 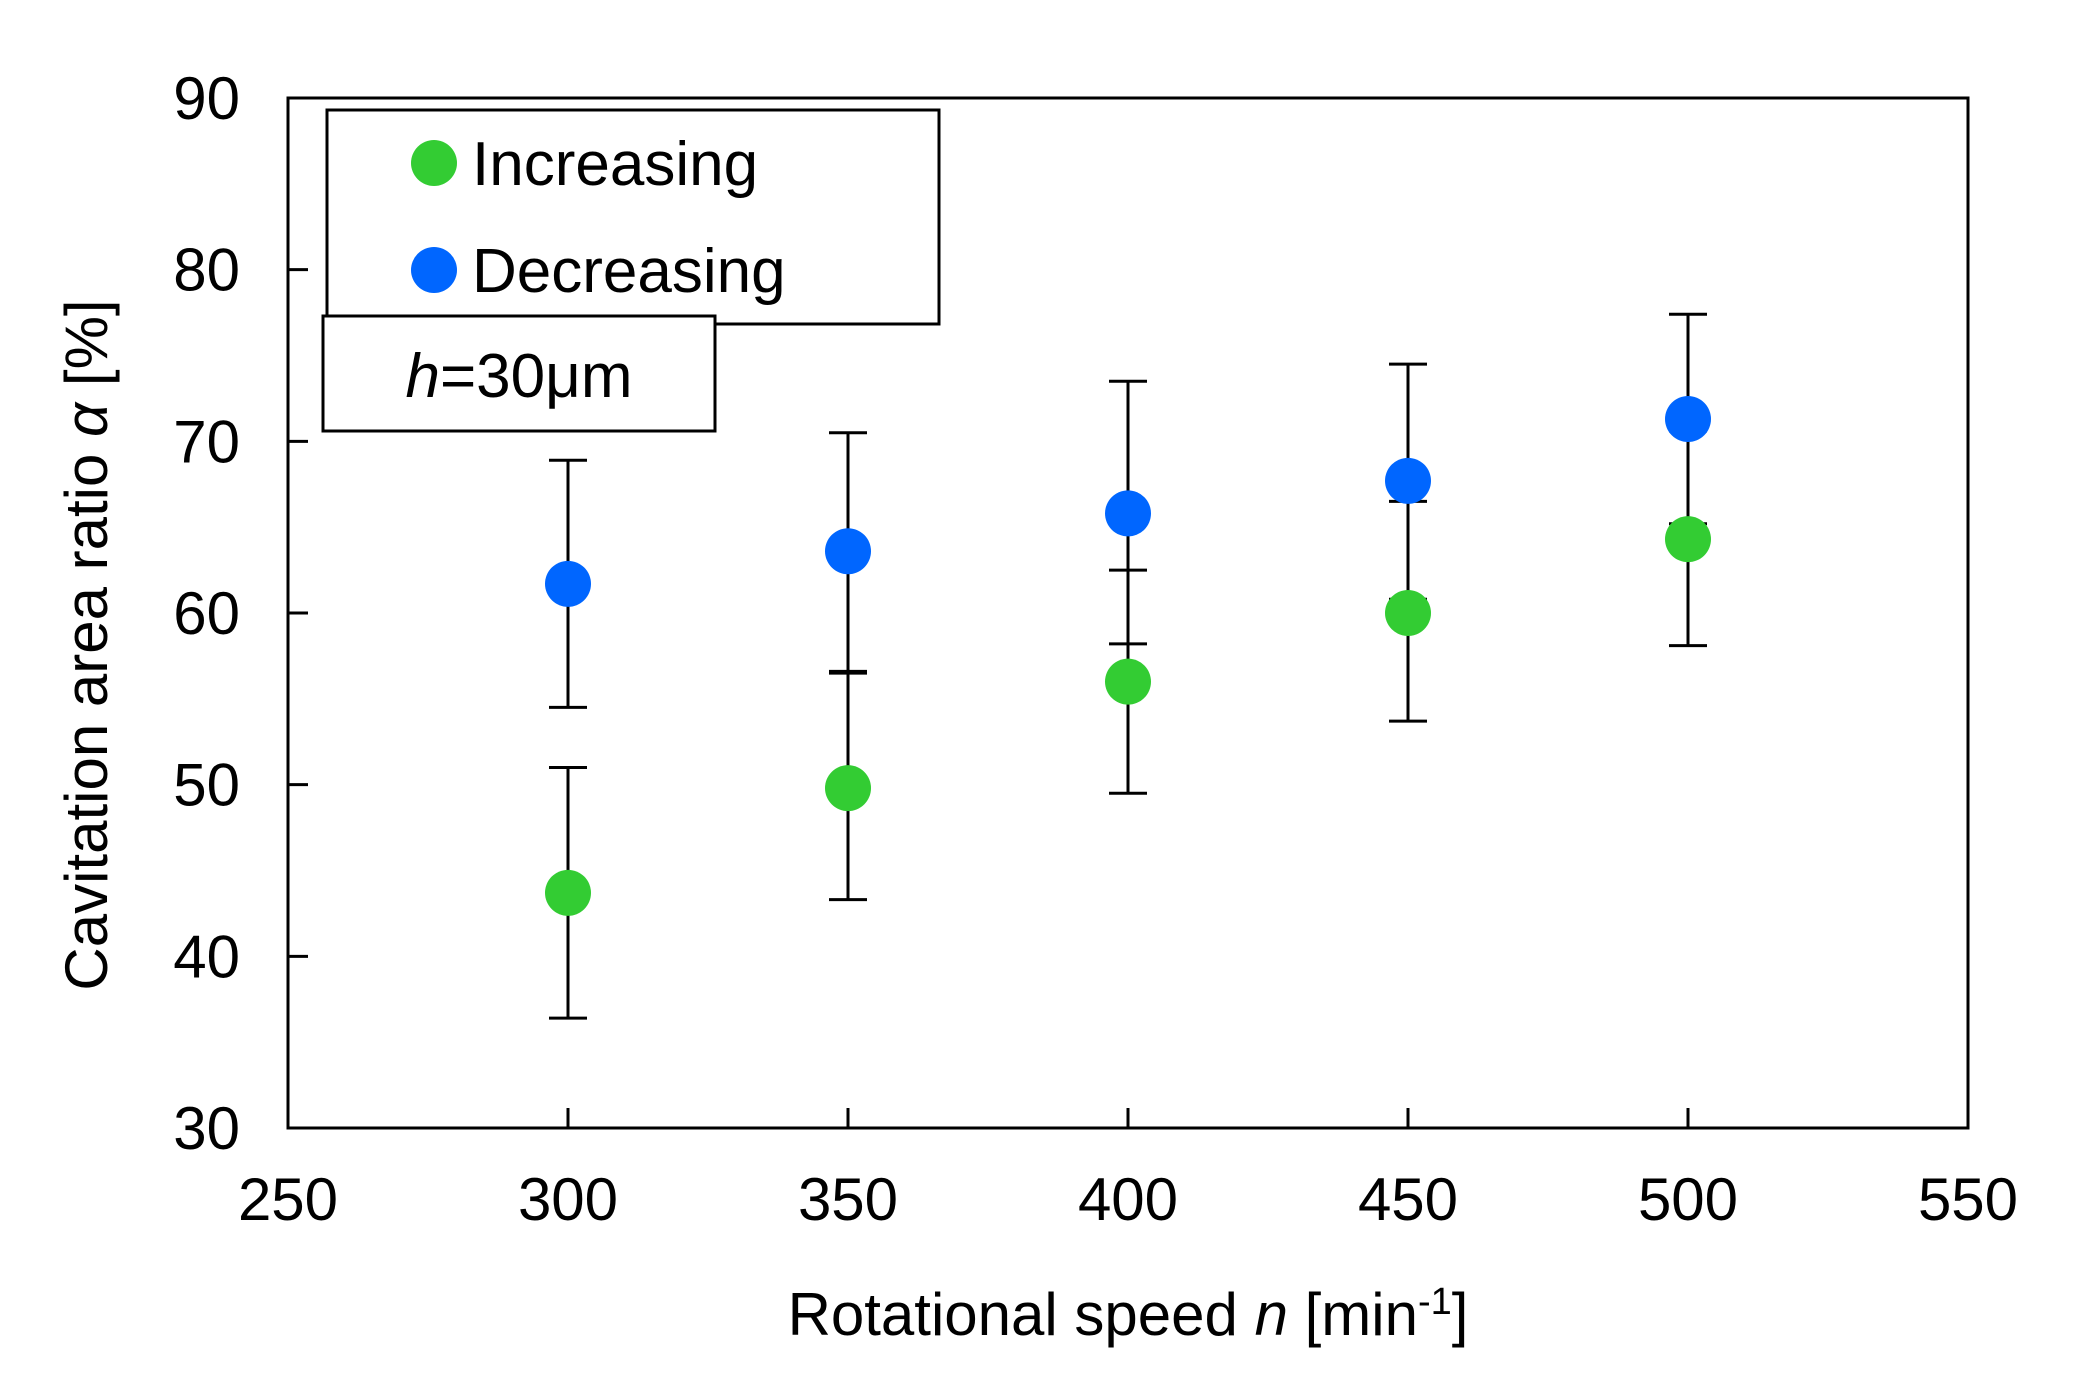 I want to click on y-tick-label-70: 70, so click(x=206, y=441).